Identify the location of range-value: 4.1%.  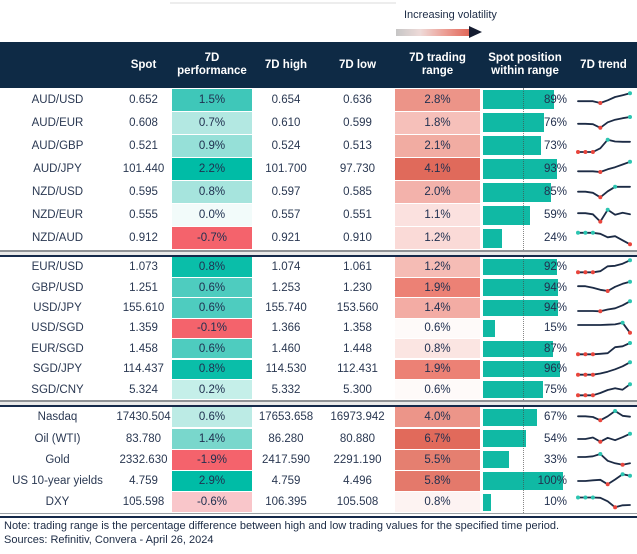
(437, 168).